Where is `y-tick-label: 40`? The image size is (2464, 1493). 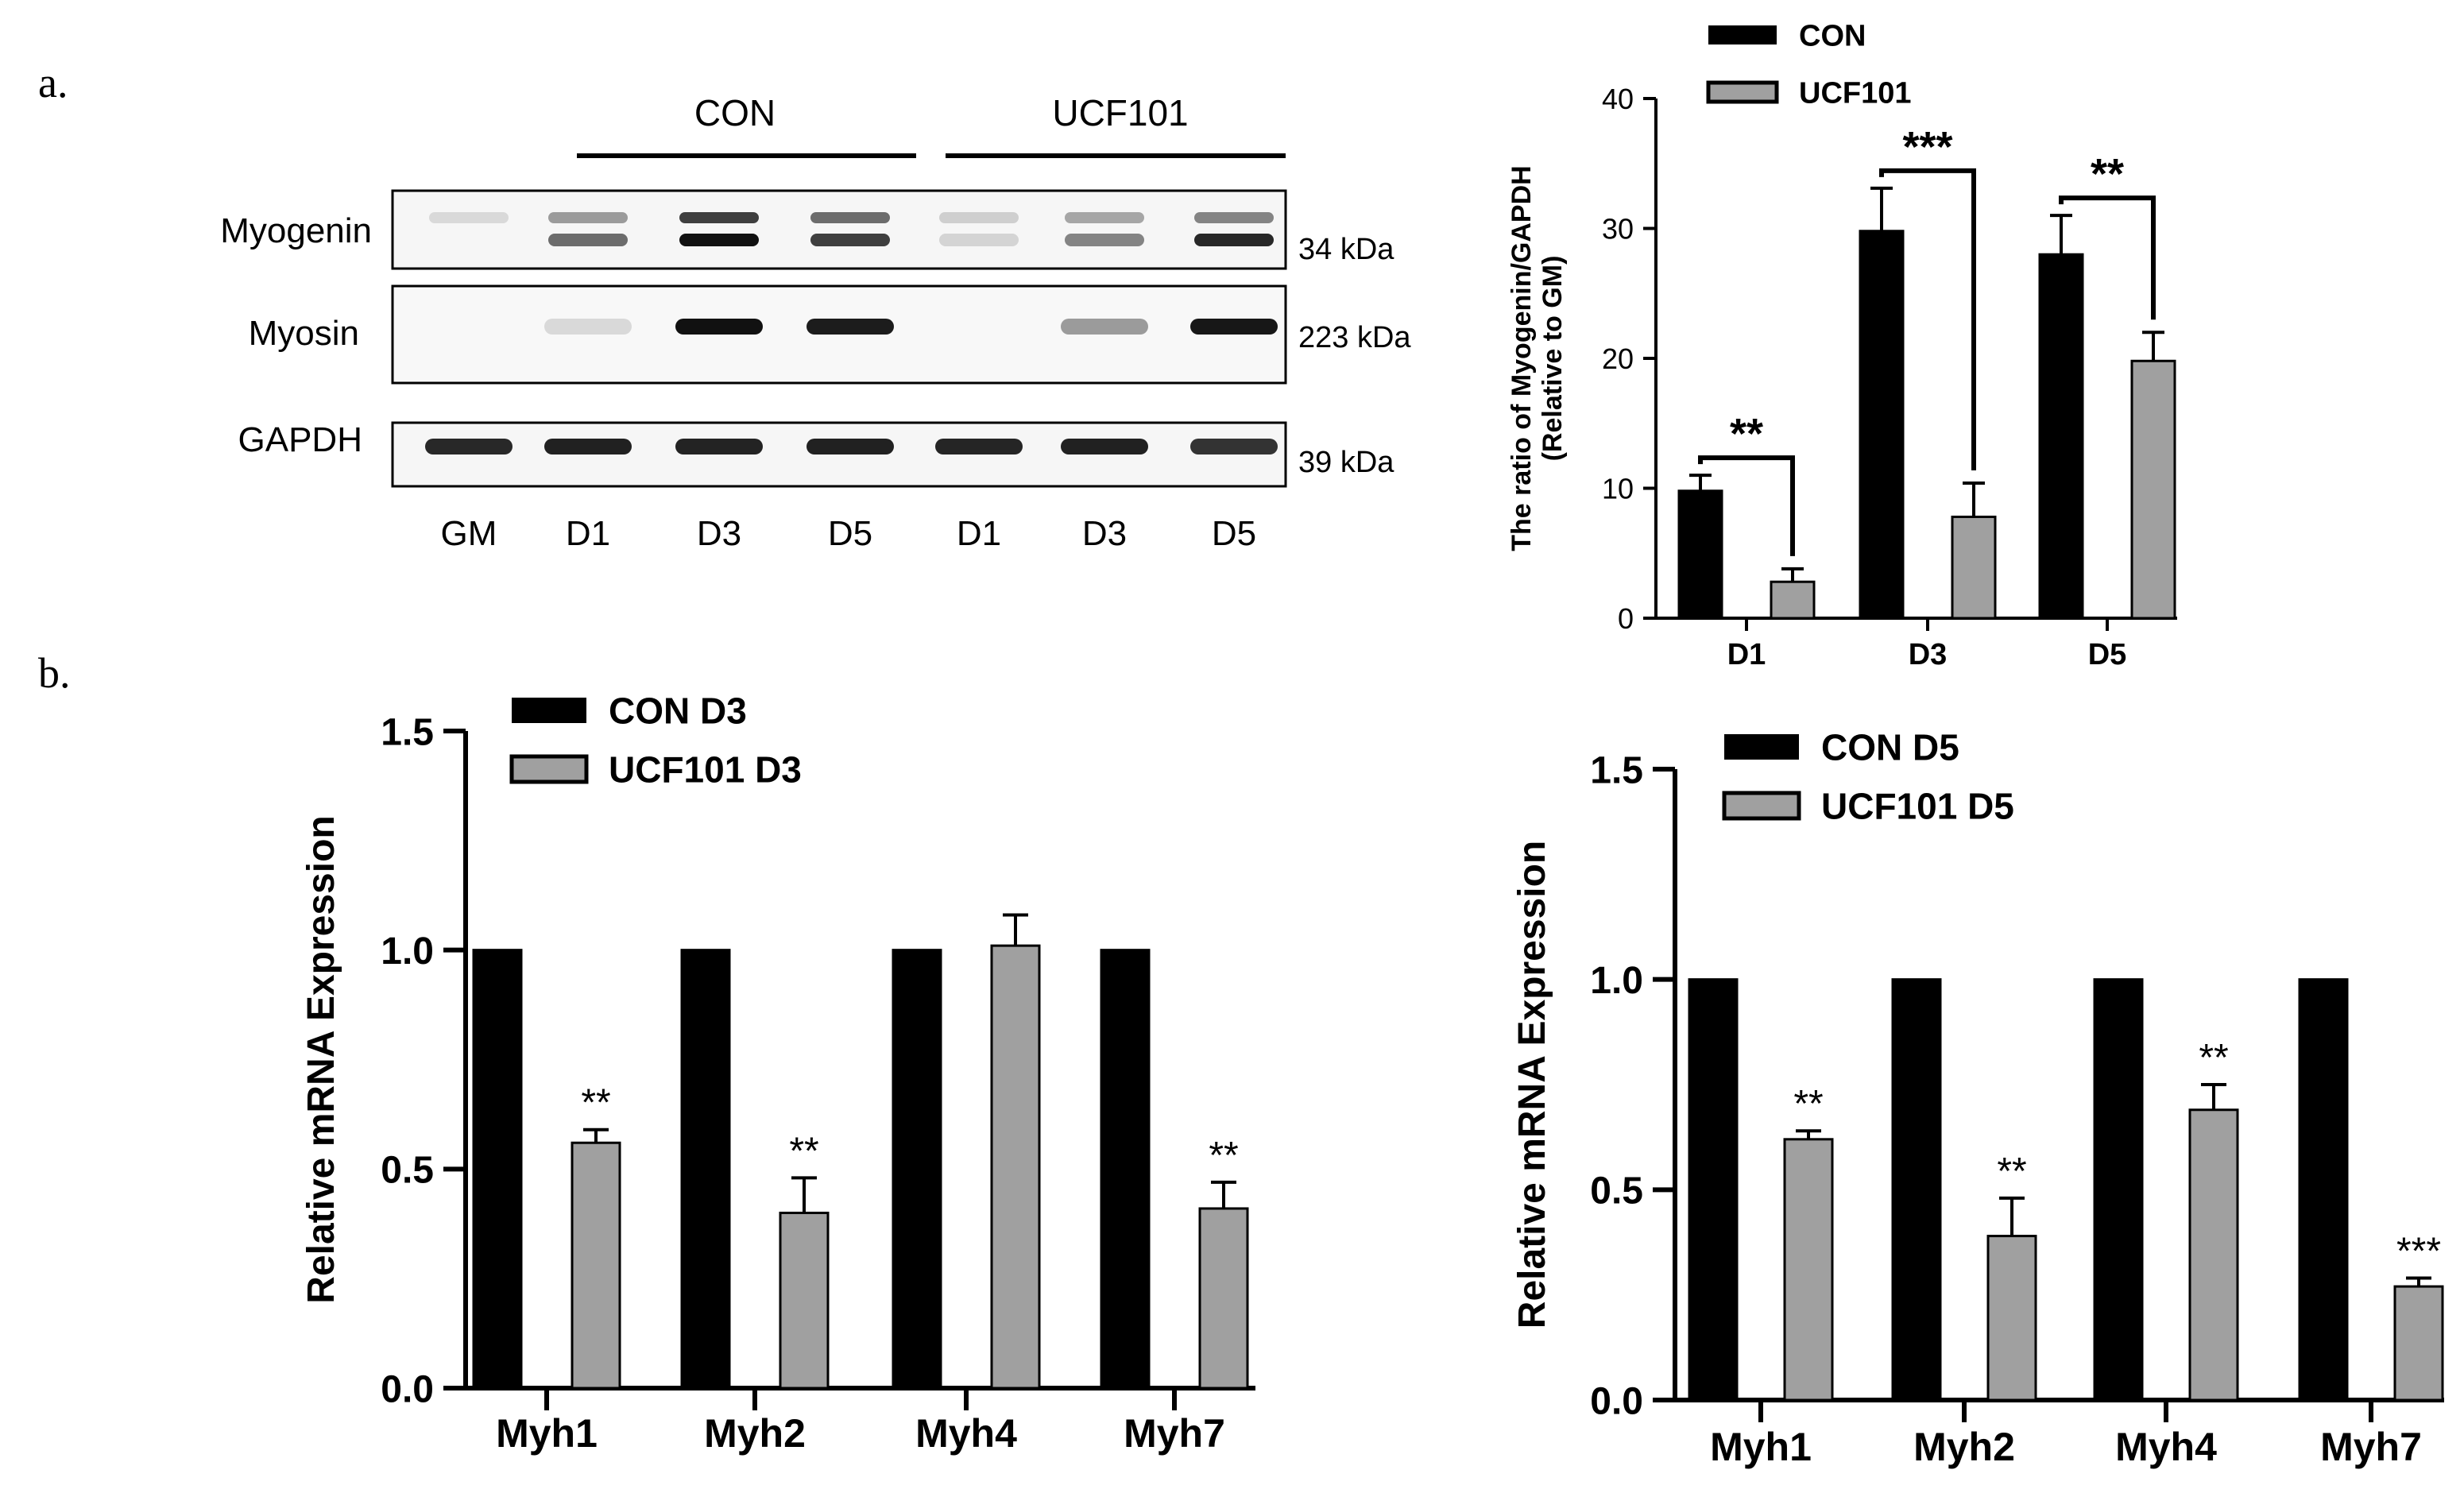
y-tick-label: 40 is located at coordinates (1618, 99).